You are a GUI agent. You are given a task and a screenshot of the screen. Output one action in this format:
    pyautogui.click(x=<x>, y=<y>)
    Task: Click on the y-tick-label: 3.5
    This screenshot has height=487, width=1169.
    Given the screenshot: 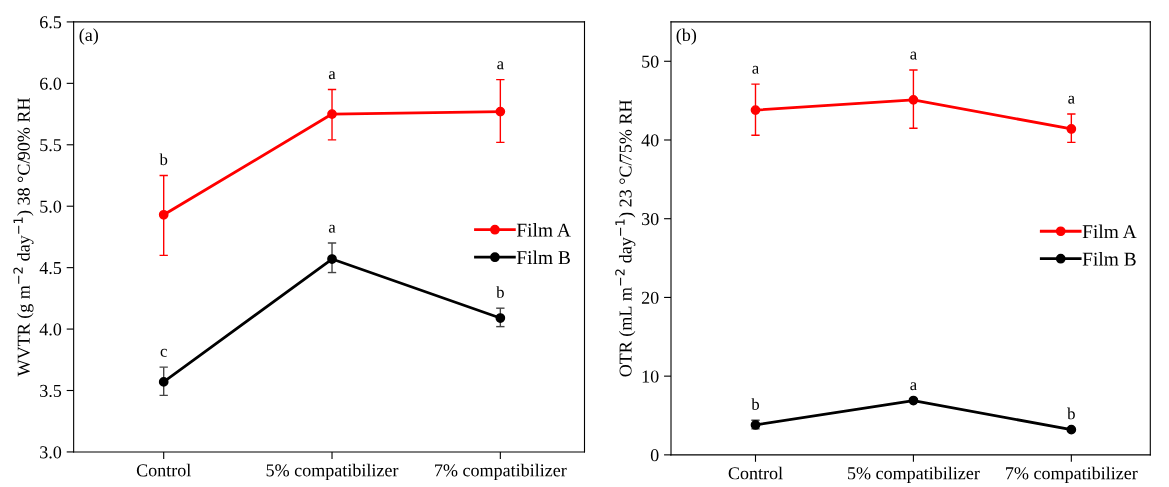 What is the action you would take?
    pyautogui.click(x=51, y=391)
    